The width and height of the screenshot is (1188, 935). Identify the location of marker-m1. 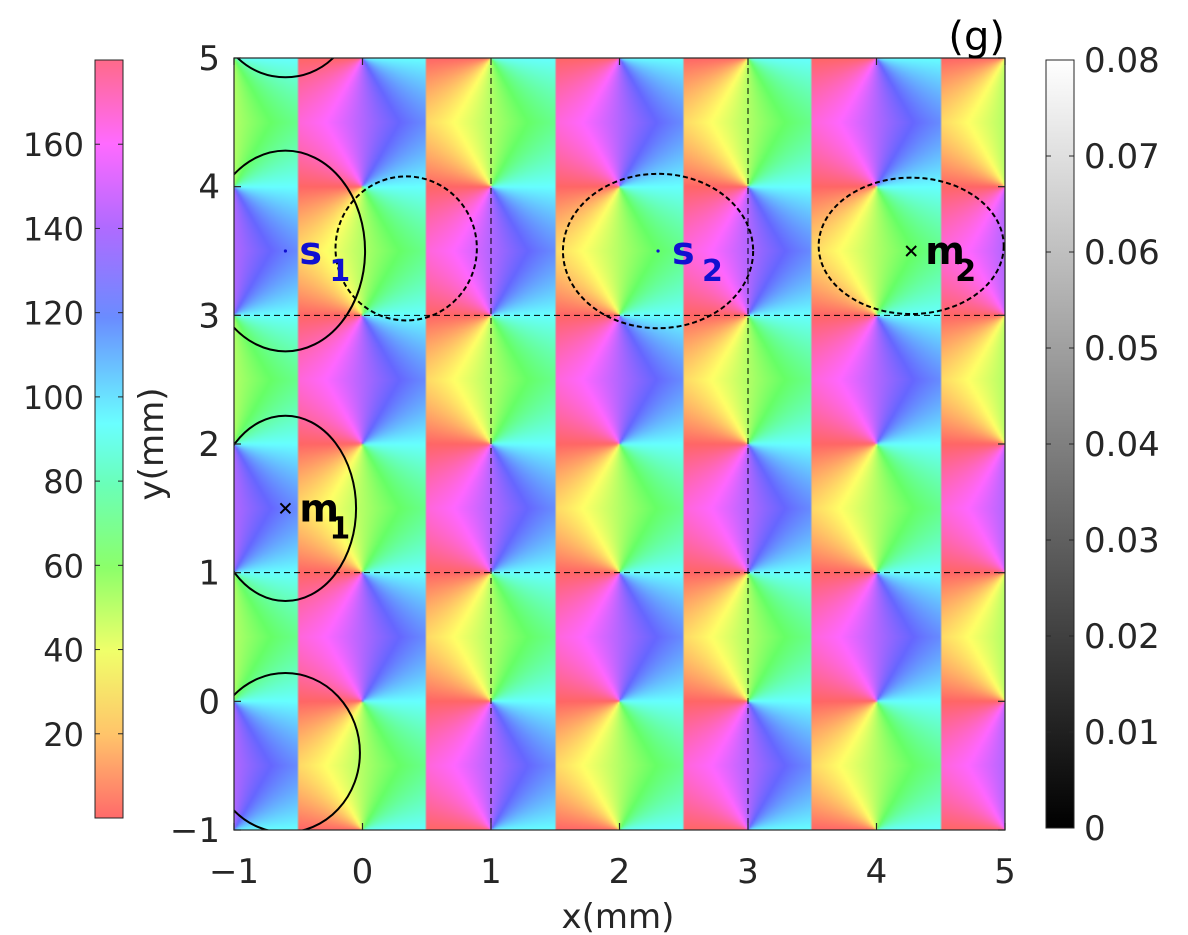
(285, 508).